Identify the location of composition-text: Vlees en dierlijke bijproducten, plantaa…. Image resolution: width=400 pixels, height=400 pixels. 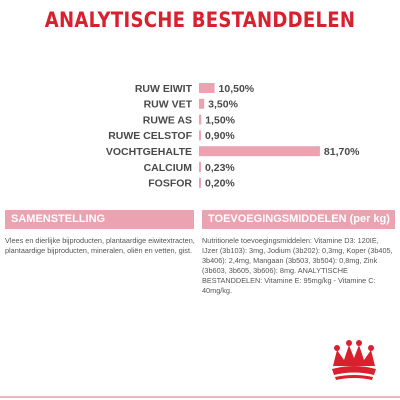
(100, 245).